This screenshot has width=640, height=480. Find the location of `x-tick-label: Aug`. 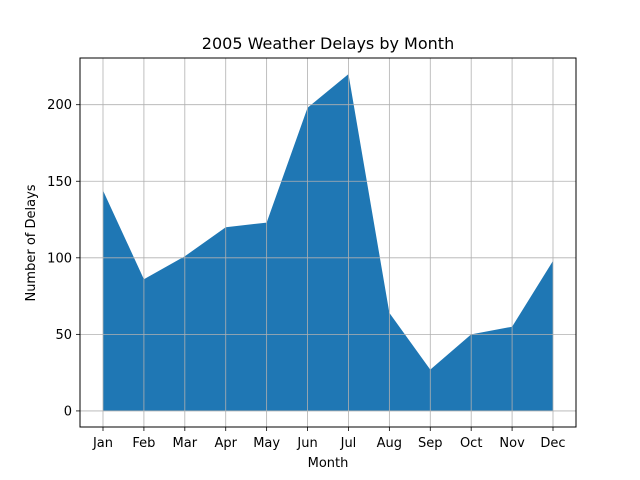

x-tick-label: Aug is located at coordinates (389, 443).